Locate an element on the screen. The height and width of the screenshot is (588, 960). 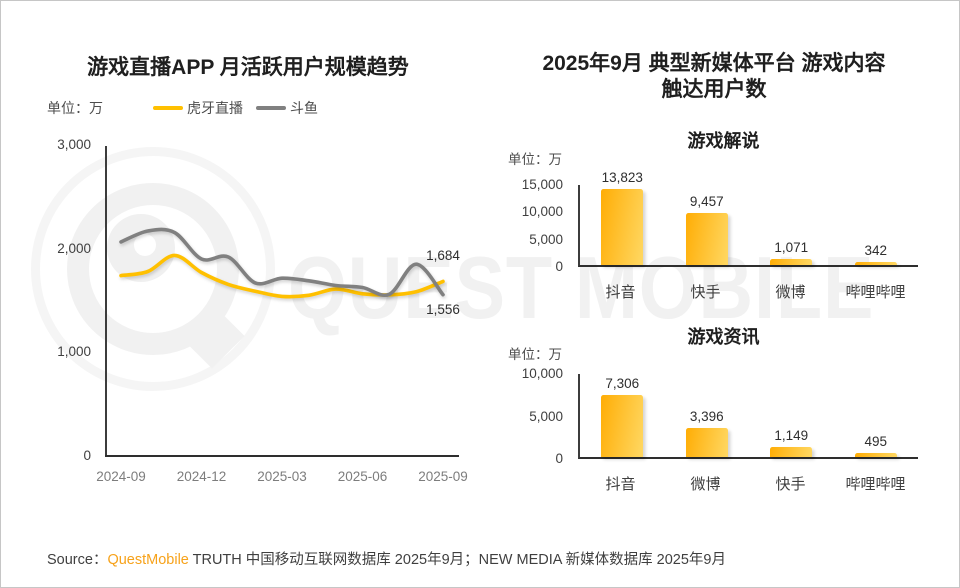
bar-value-label: 1,071 is located at coordinates (791, 248).